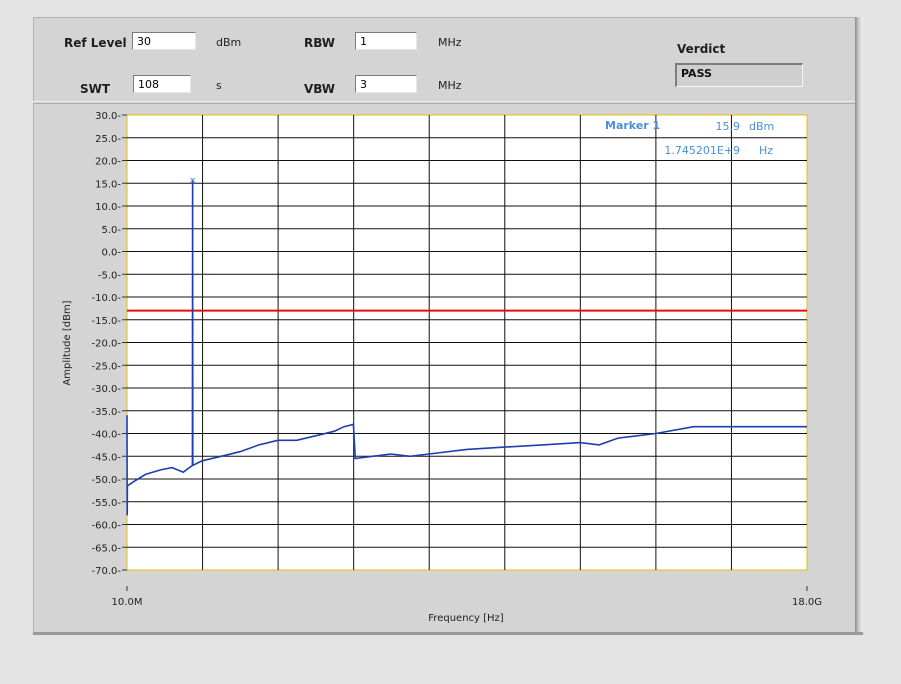 This screenshot has width=901, height=684. Describe the element at coordinates (448, 633) in the screenshot. I see `panel-bottom-shadow` at that location.